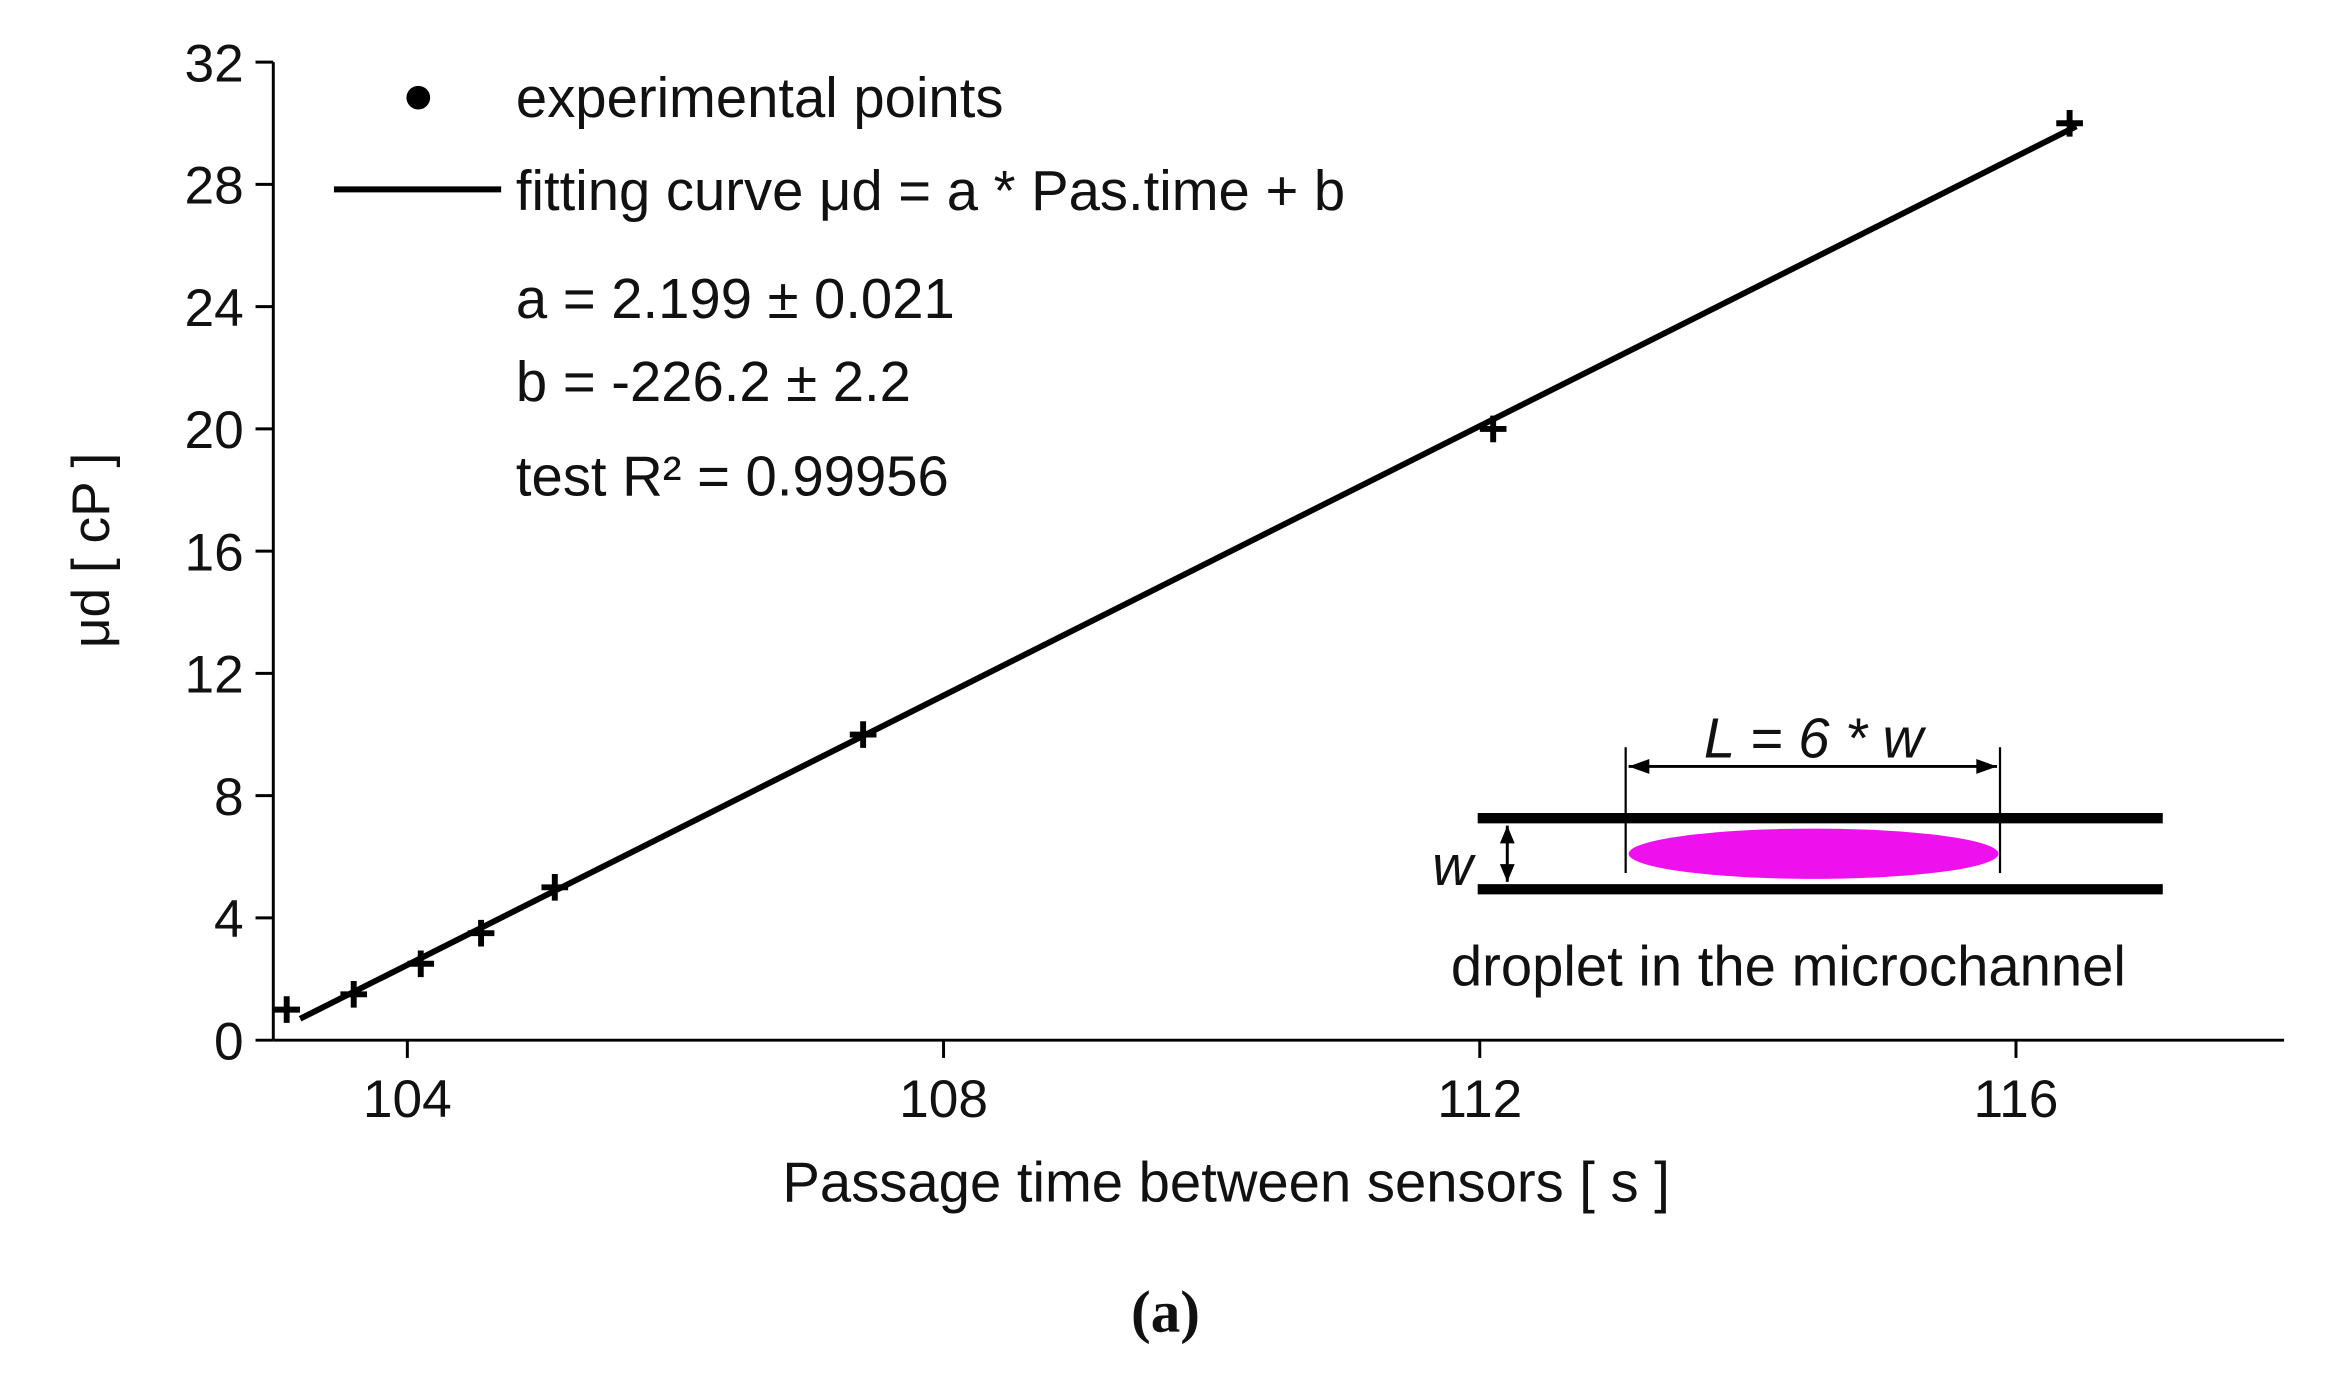  I want to click on x-tick-label: 104, so click(407, 1099).